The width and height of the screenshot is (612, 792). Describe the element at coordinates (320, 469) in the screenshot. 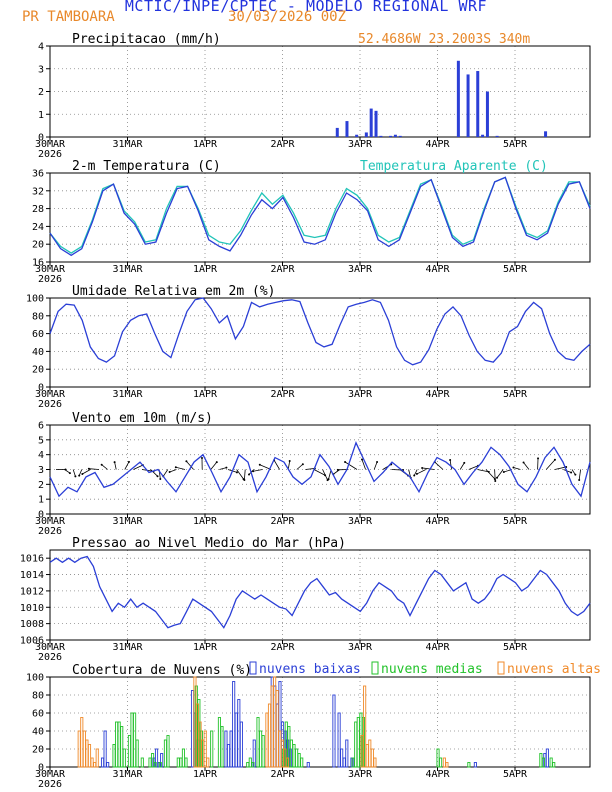

I see `wind-speed-line` at that location.